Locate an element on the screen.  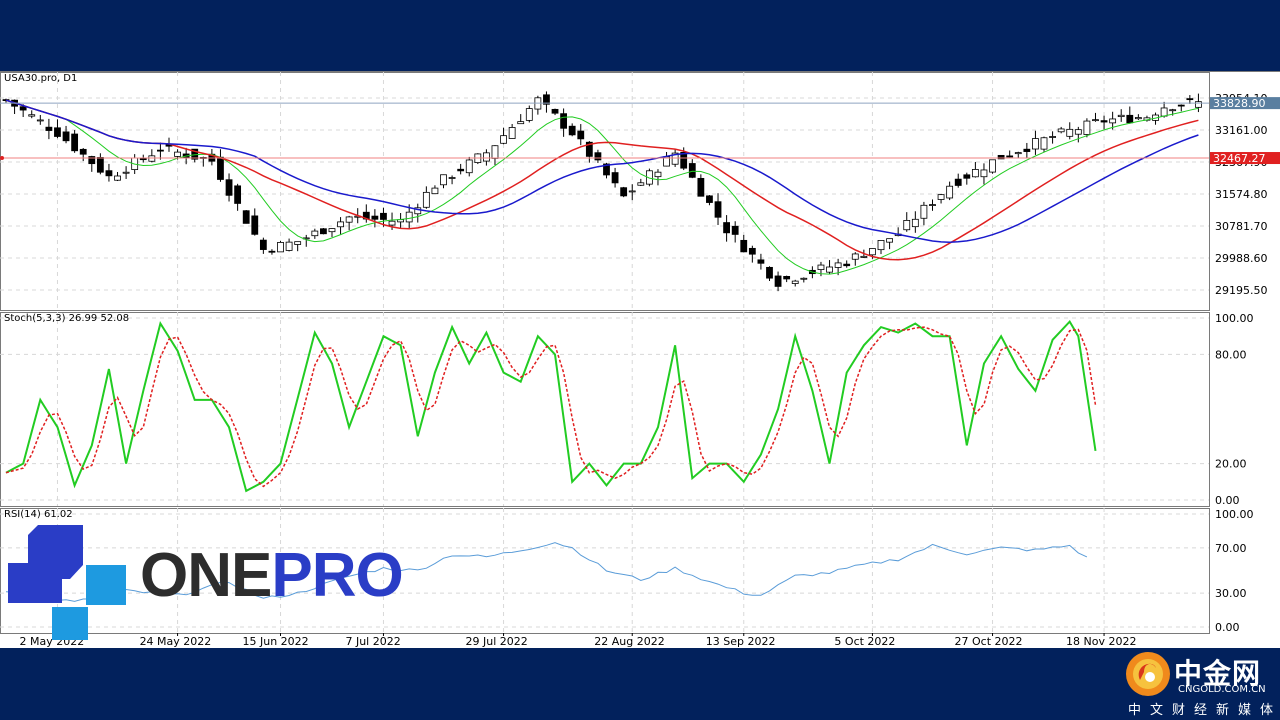
level-price-tag is located at coordinates (1245, 158).